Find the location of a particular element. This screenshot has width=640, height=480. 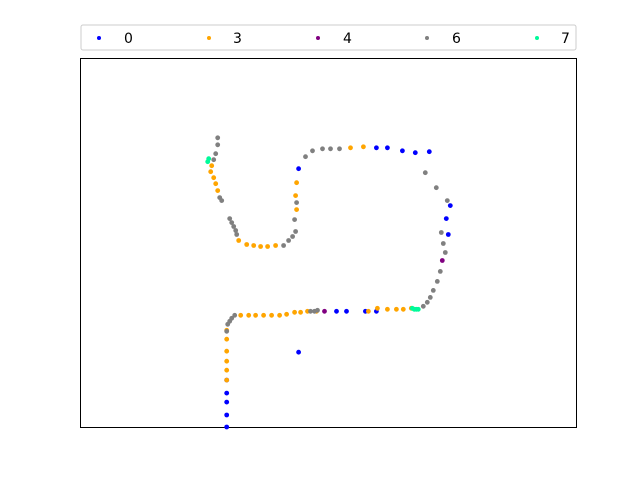

legend-label-4: 4 is located at coordinates (347, 39).